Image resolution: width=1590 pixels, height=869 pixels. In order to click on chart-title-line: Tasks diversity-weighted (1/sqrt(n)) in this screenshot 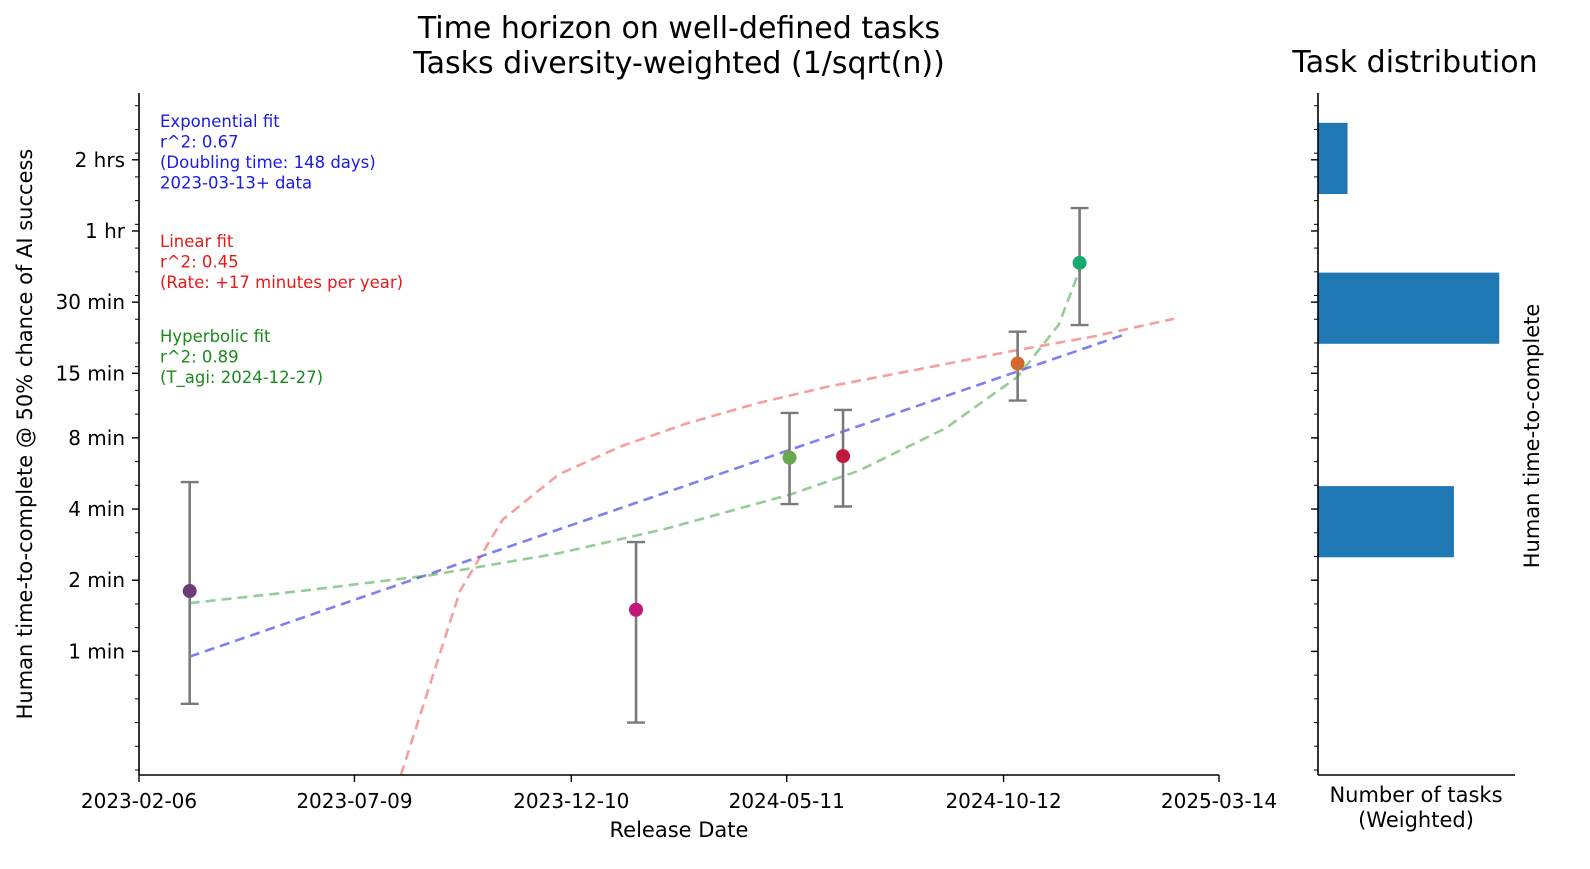, I will do `click(678, 63)`.